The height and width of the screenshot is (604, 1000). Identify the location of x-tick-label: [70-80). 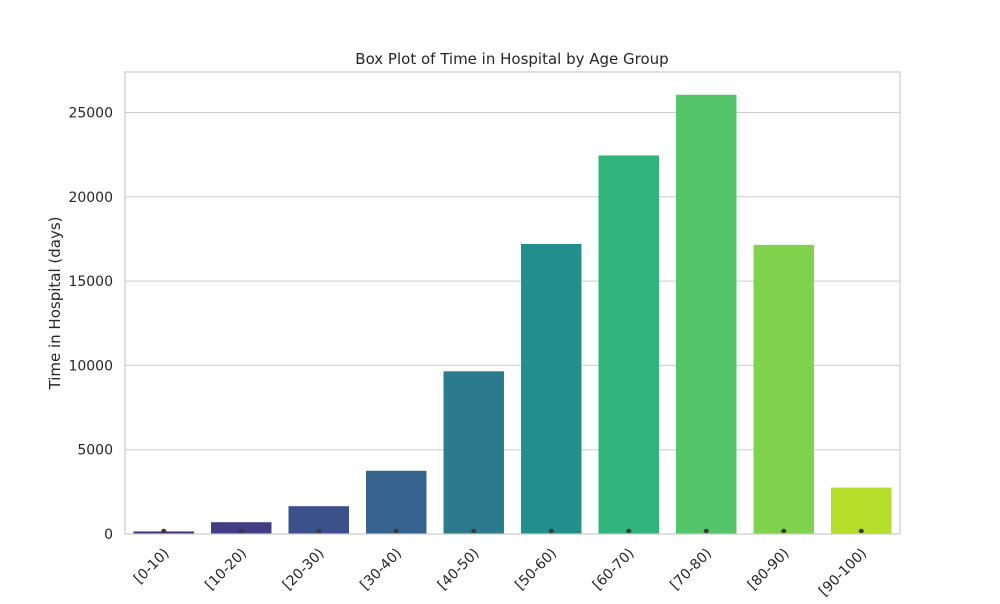
(691, 570).